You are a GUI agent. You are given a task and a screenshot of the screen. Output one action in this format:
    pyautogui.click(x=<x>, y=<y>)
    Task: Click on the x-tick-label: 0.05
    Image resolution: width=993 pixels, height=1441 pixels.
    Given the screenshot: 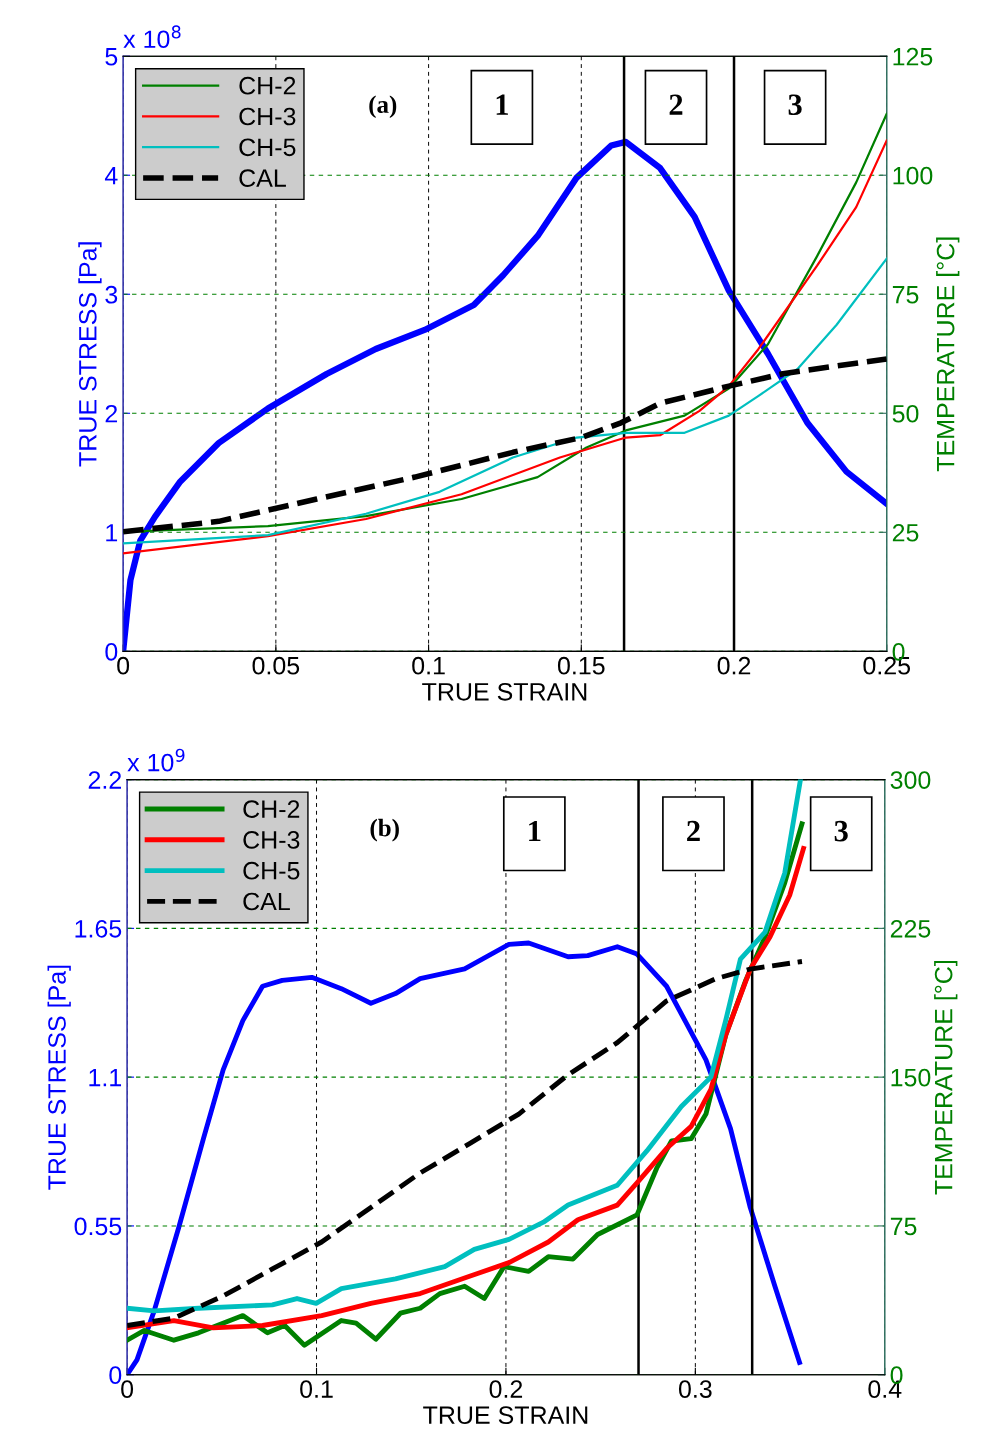 What is the action you would take?
    pyautogui.click(x=276, y=665)
    